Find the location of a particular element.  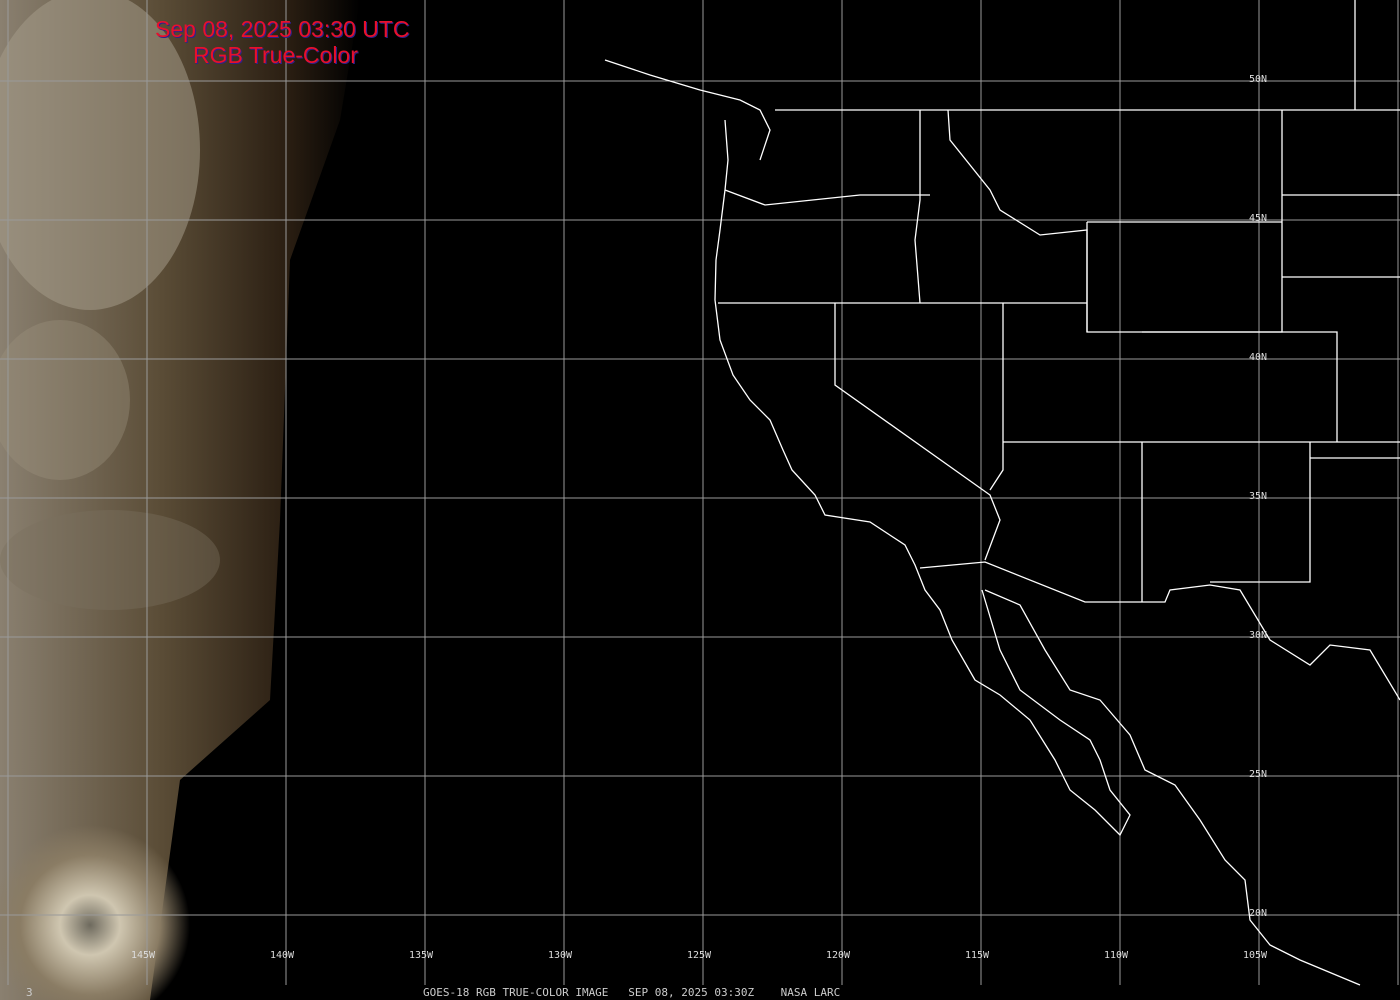

title-timestamp: Sep 08, 2025 03:30 UTC is located at coordinates (282, 29).